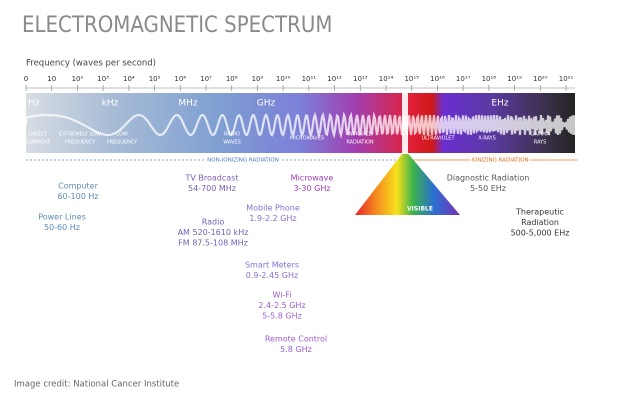 The height and width of the screenshot is (403, 624). I want to click on tick-label: 10⁹, so click(258, 79).